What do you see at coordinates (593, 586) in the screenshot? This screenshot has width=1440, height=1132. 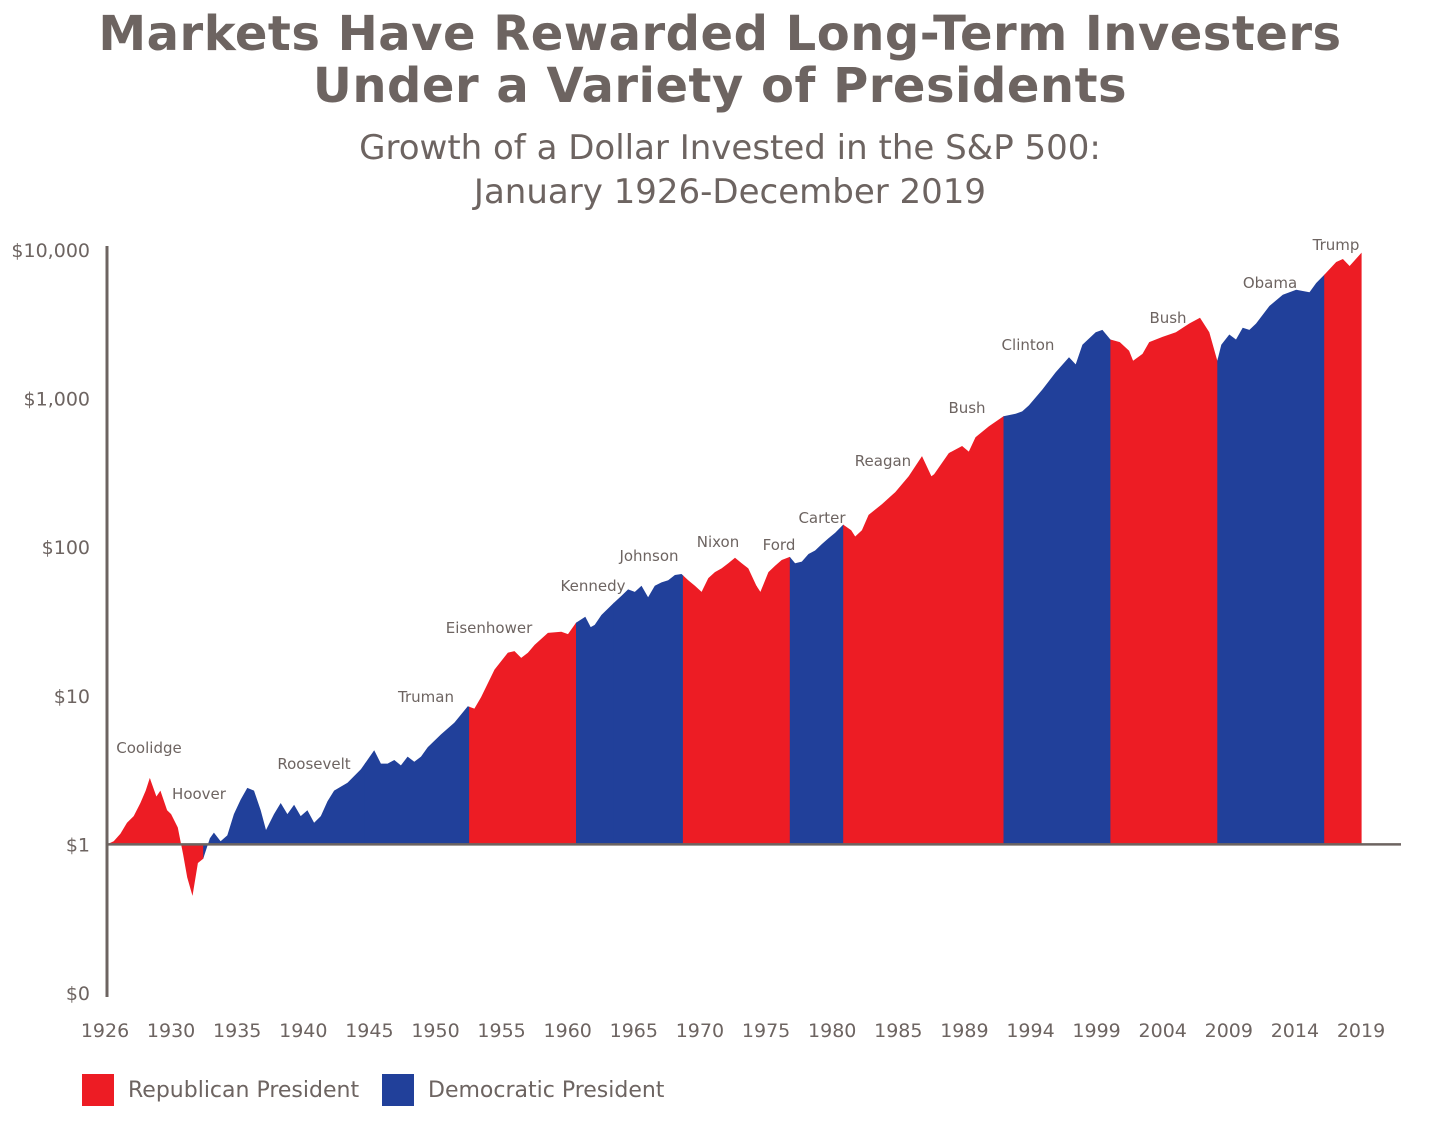 I see `president-label-kennedy: Kennedy` at bounding box center [593, 586].